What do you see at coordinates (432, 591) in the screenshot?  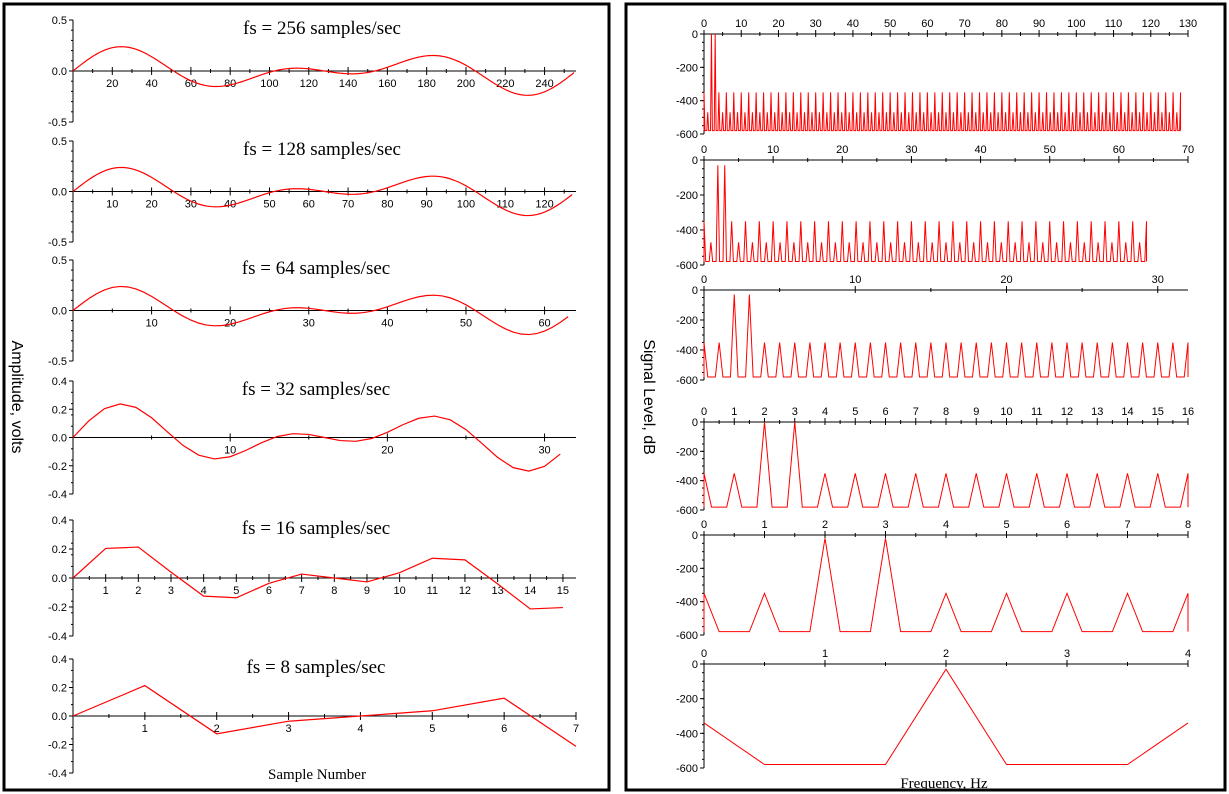 I see `x-tick-label: 11` at bounding box center [432, 591].